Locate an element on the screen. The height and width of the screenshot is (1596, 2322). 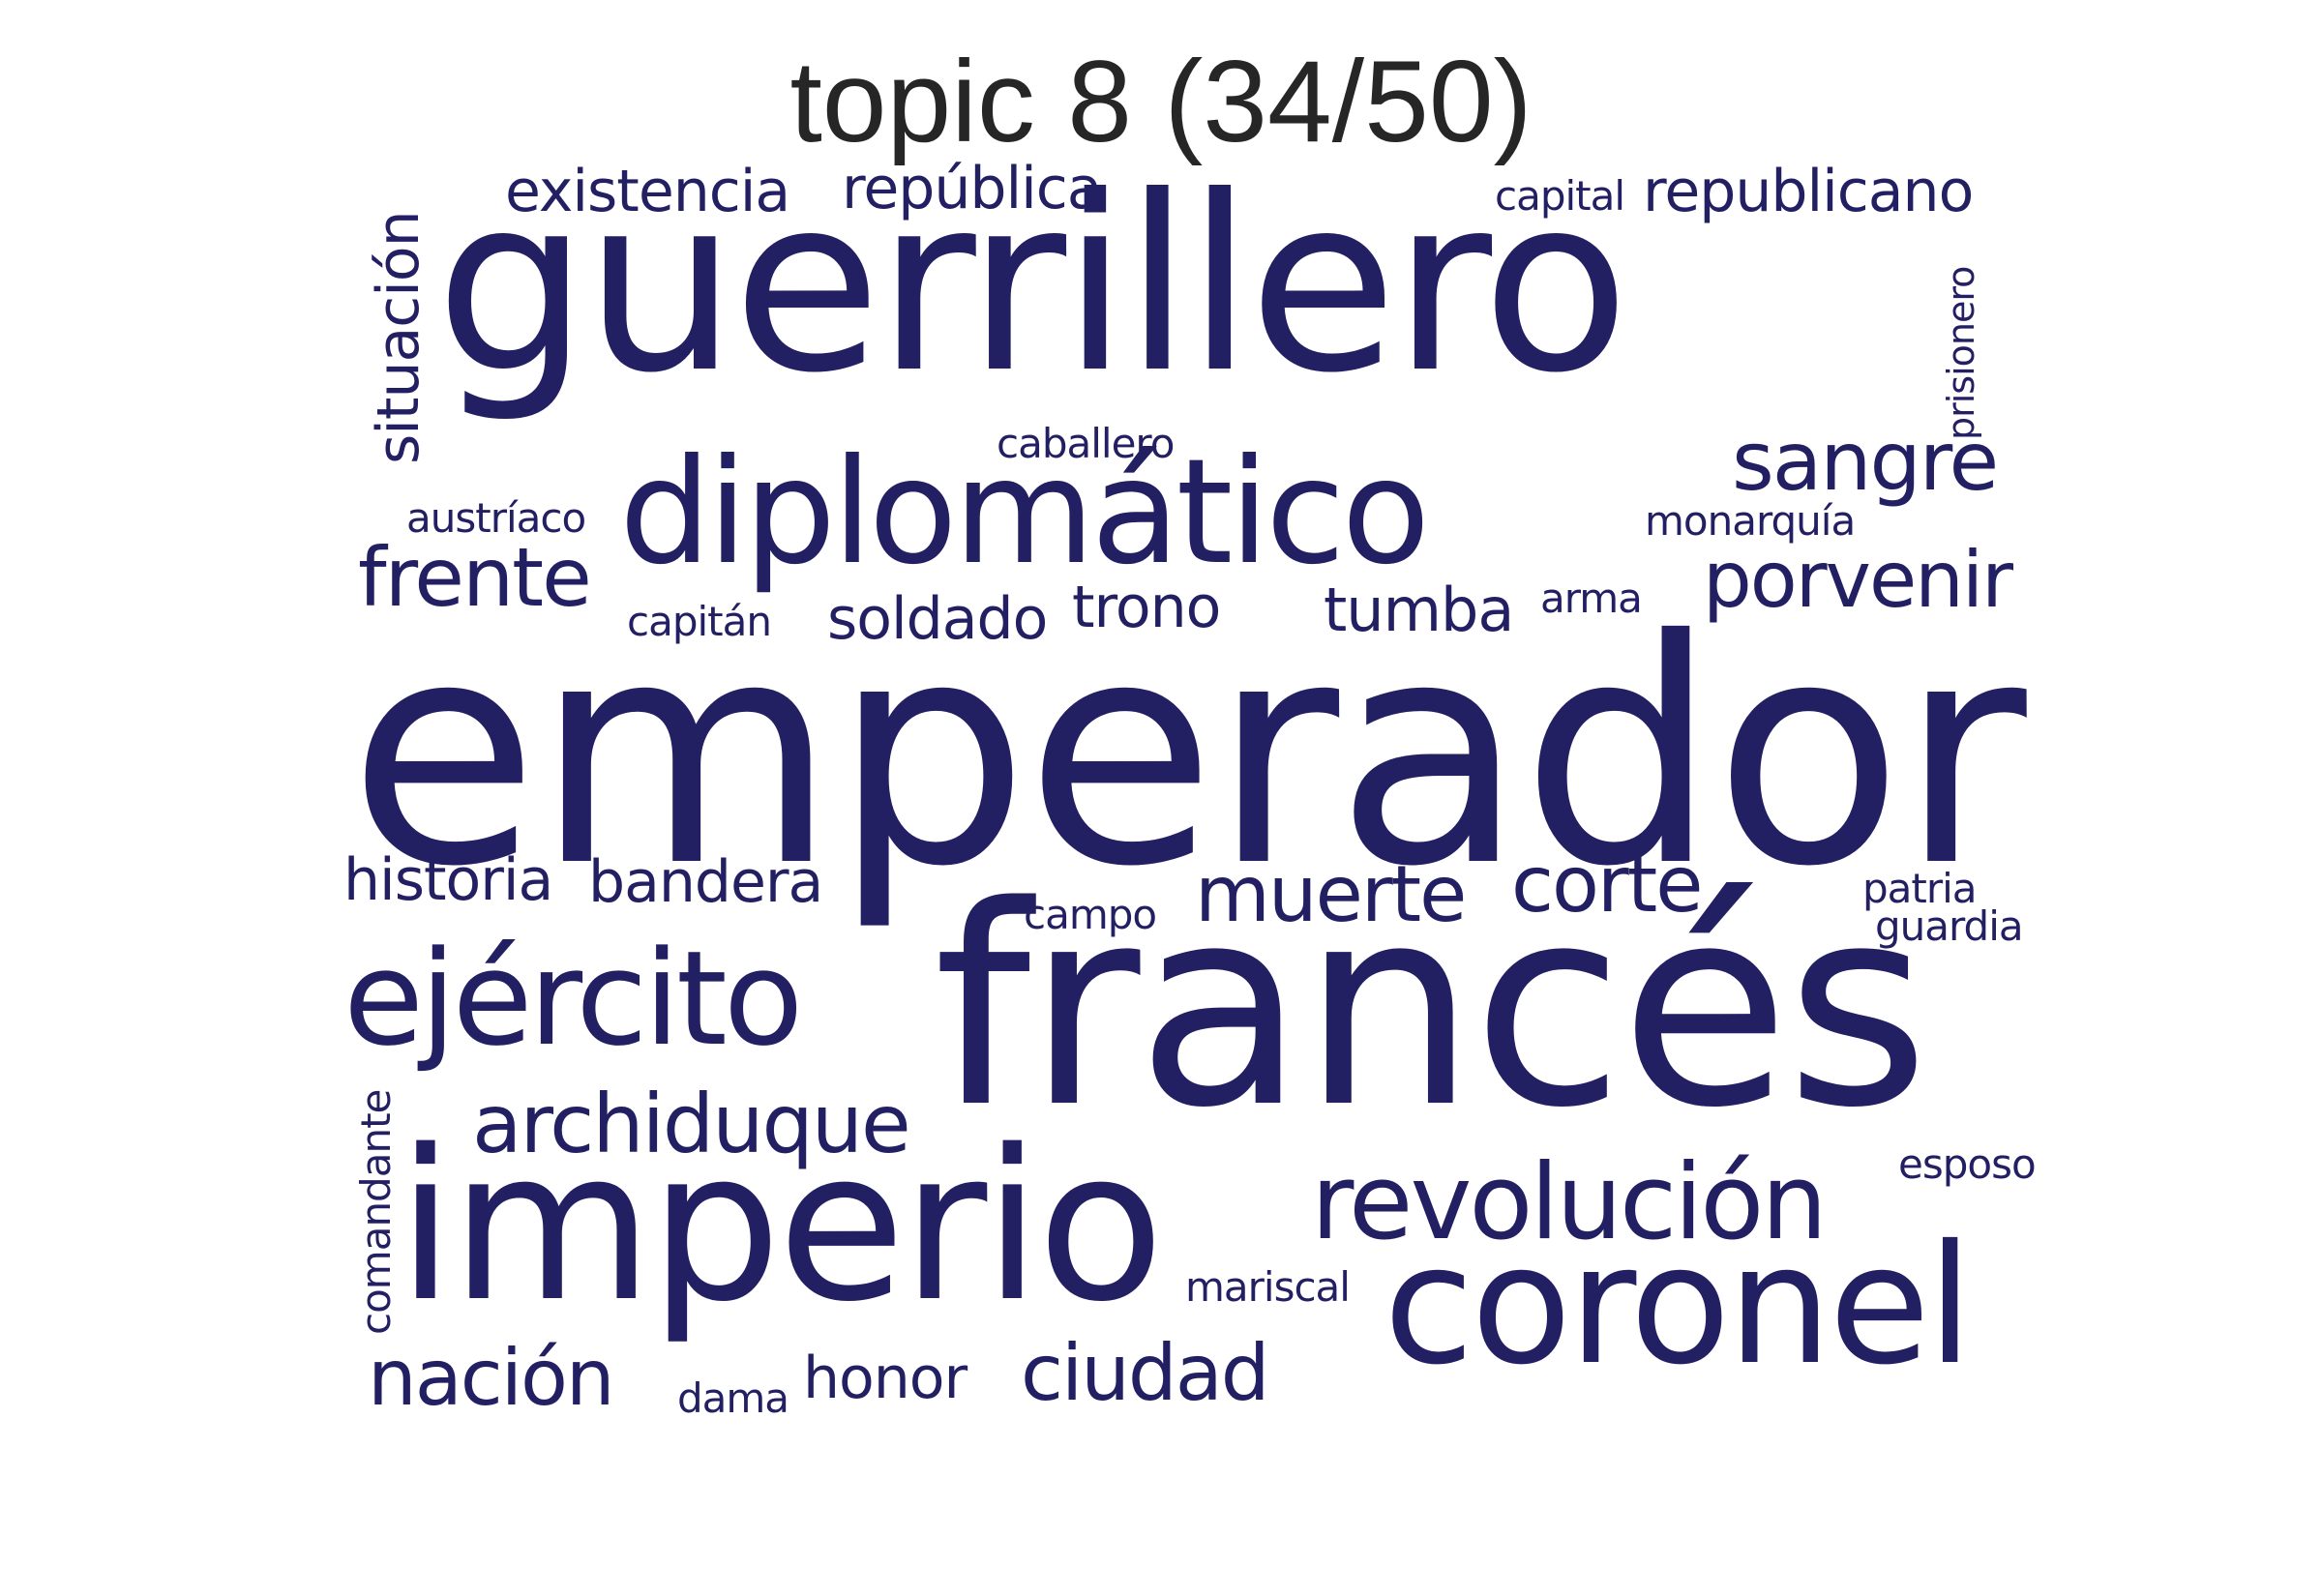
word-austriaco: austríaco is located at coordinates (496, 518).